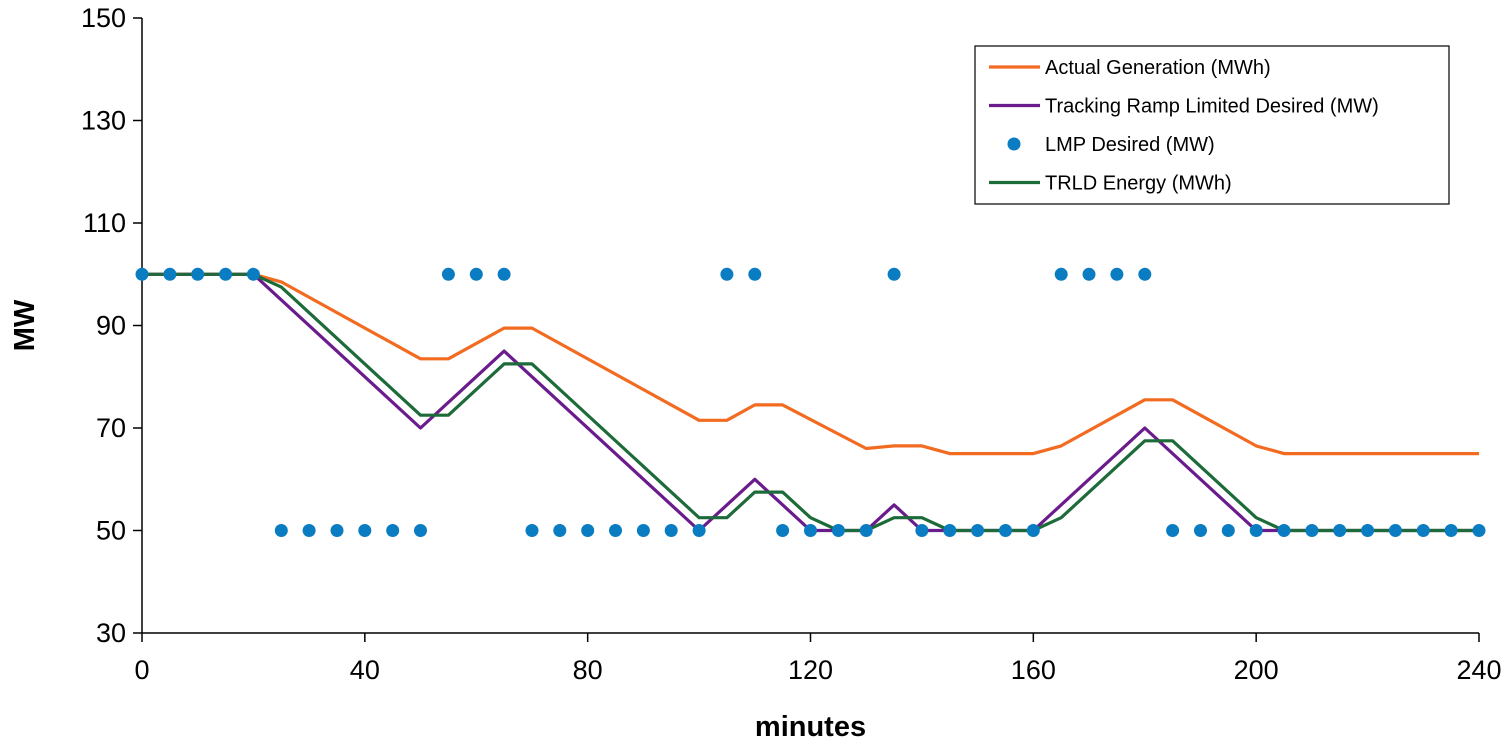 This screenshot has height=743, width=1504. I want to click on x-tick-label: 80, so click(588, 670).